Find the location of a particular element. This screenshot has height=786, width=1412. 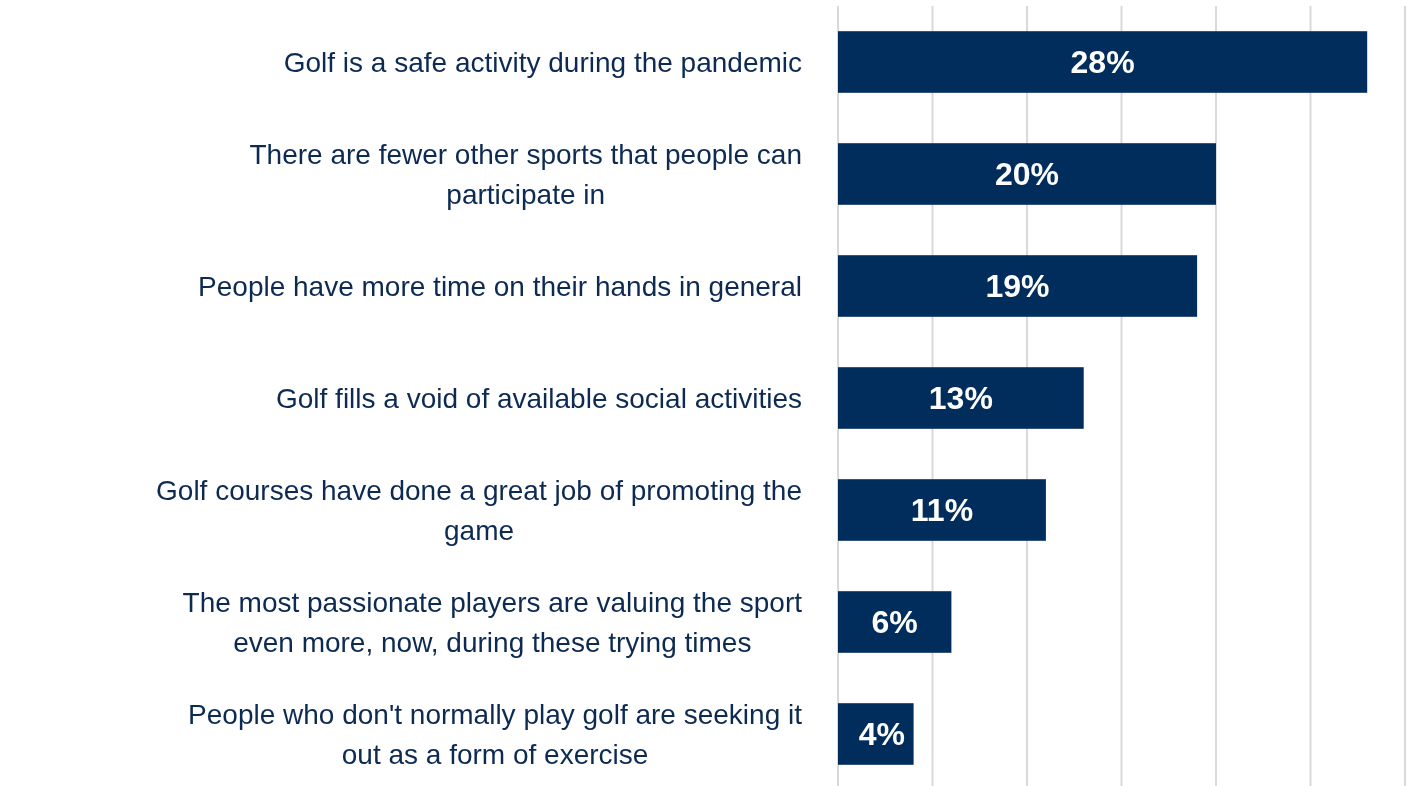

data-label: 20% is located at coordinates (1027, 174).